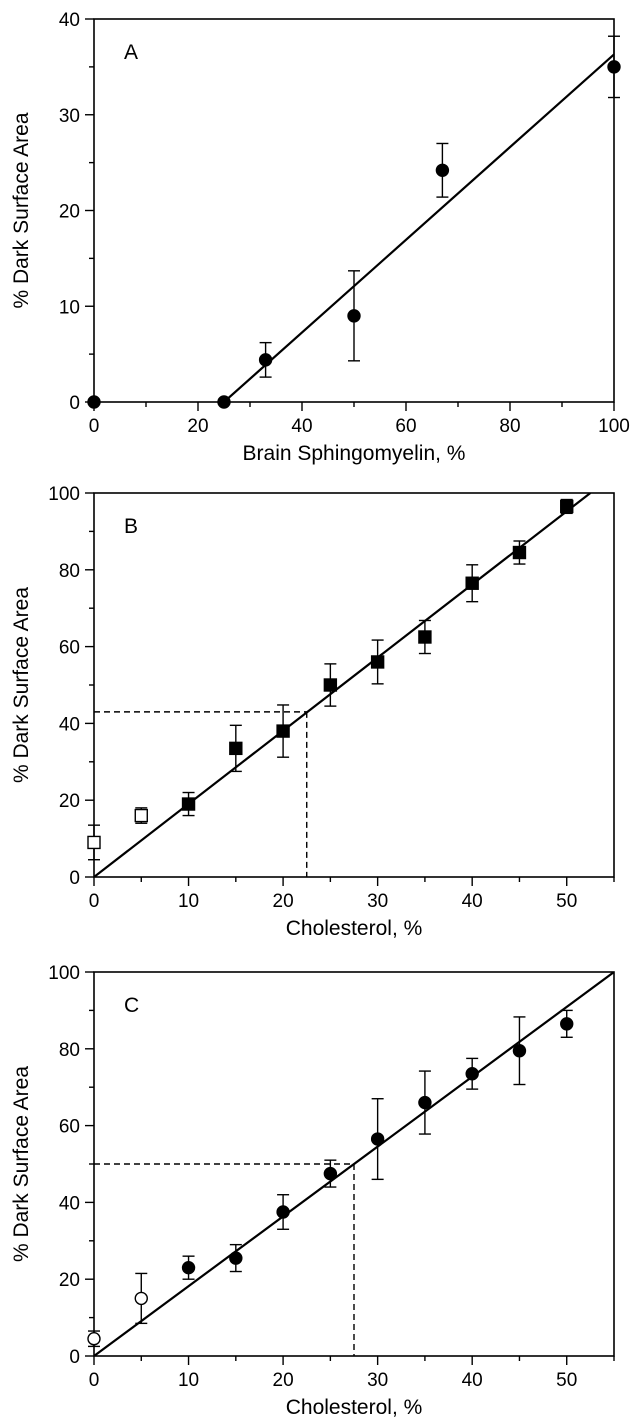 The height and width of the screenshot is (1428, 635). What do you see at coordinates (354, 453) in the screenshot?
I see `x-axis-title: Brain Sphingomyelin, %` at bounding box center [354, 453].